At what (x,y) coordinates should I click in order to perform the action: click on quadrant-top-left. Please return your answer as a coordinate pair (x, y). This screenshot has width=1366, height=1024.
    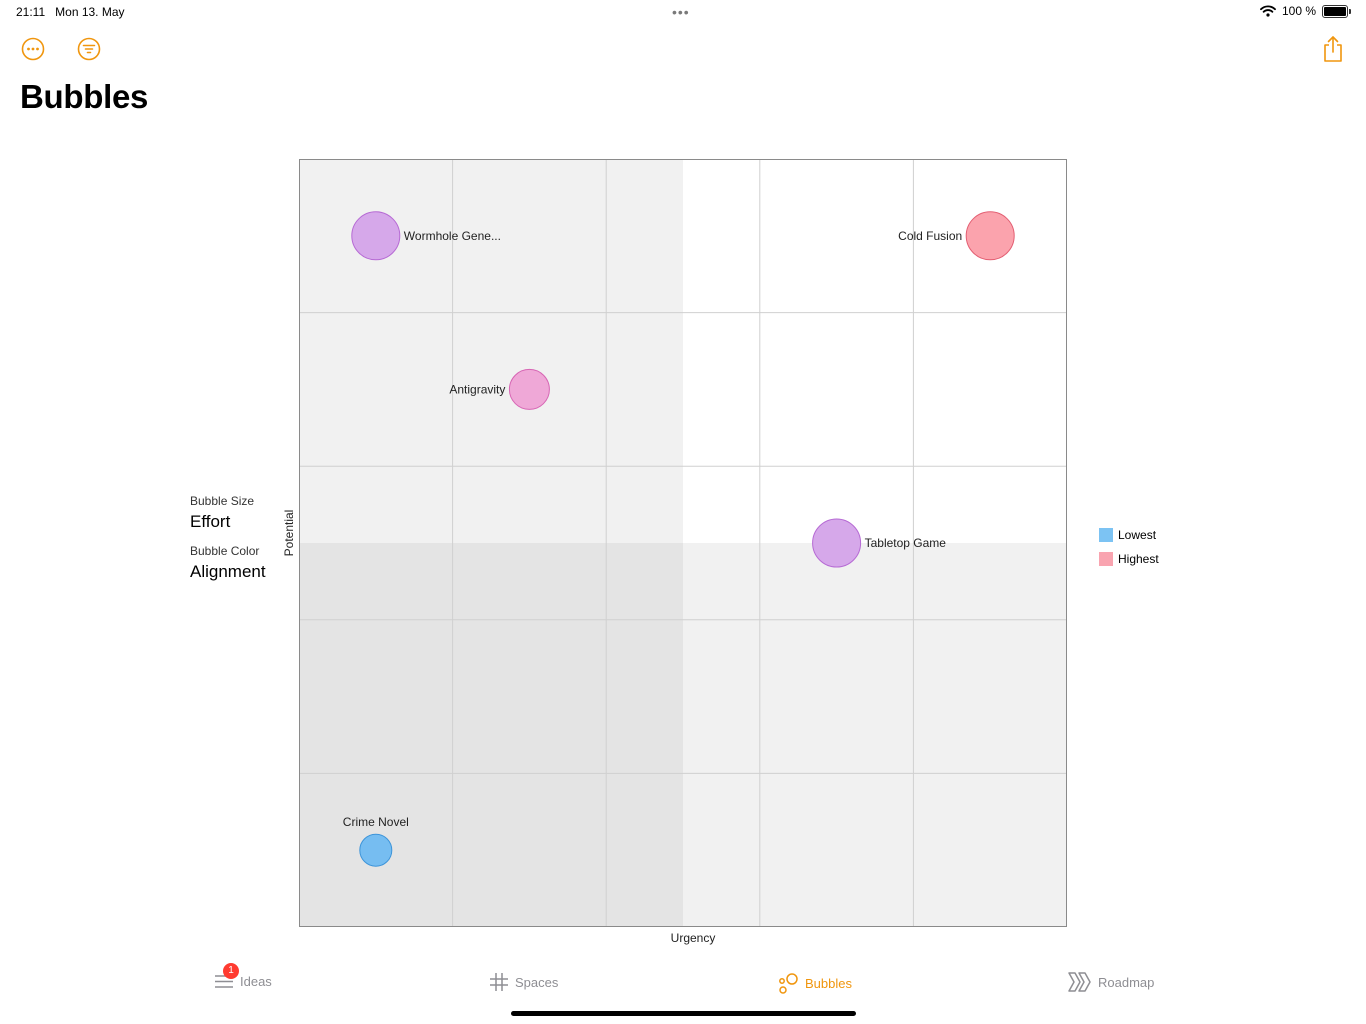
    Looking at the image, I should click on (491, 351).